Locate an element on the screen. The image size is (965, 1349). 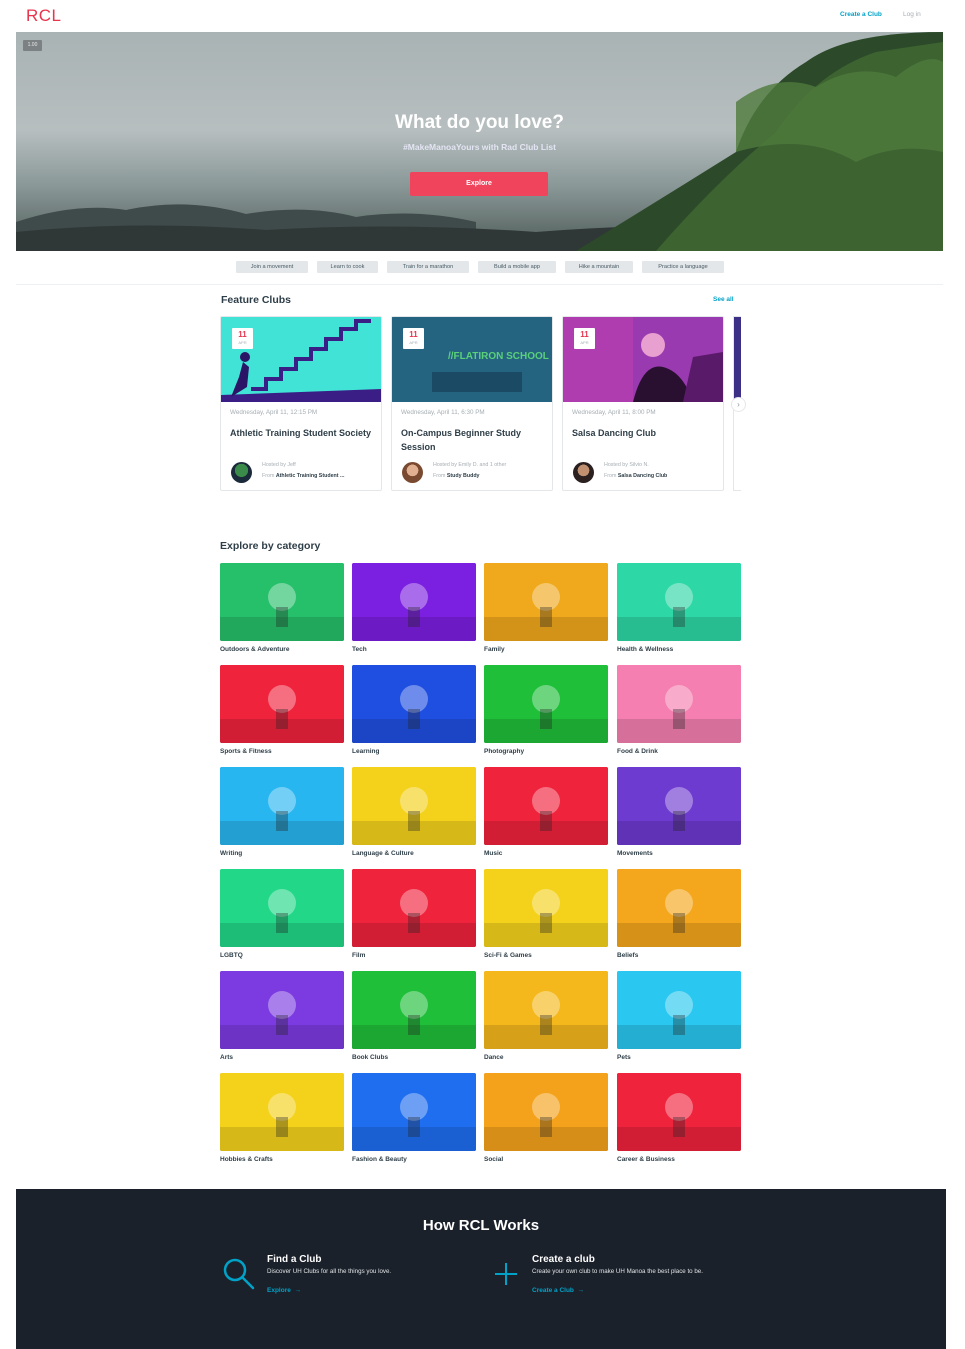
category-tile: Tech is located at coordinates (414, 608).